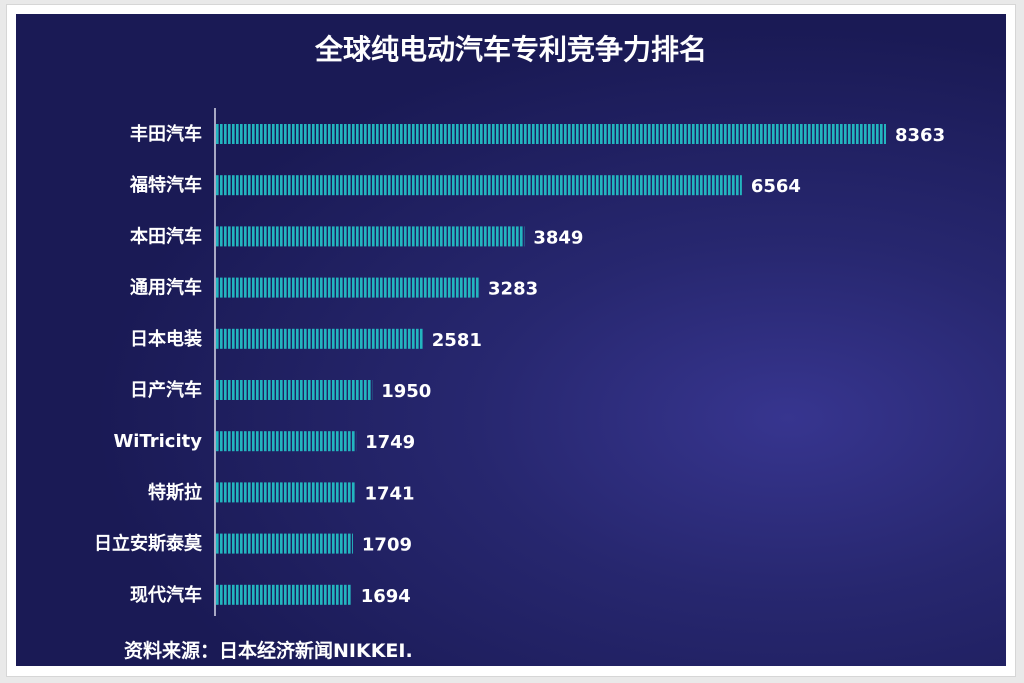 The width and height of the screenshot is (1024, 683). I want to click on category-label: 日产汽车, so click(166, 390).